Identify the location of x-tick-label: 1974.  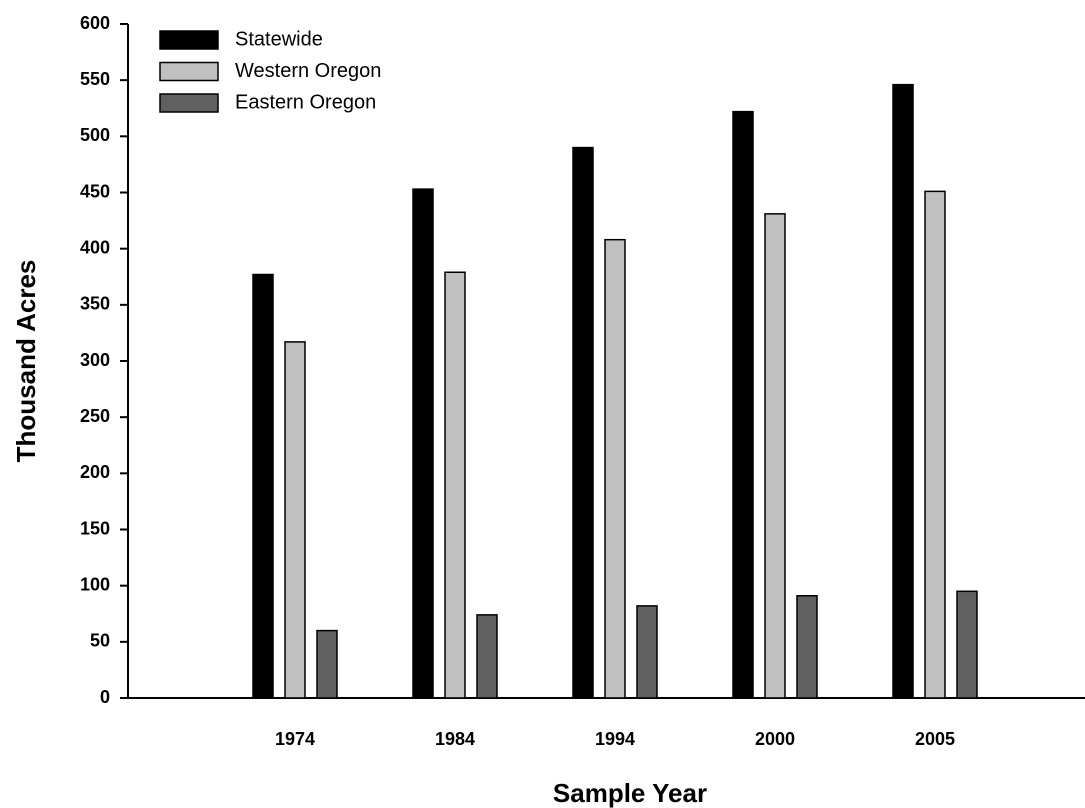
(295, 739).